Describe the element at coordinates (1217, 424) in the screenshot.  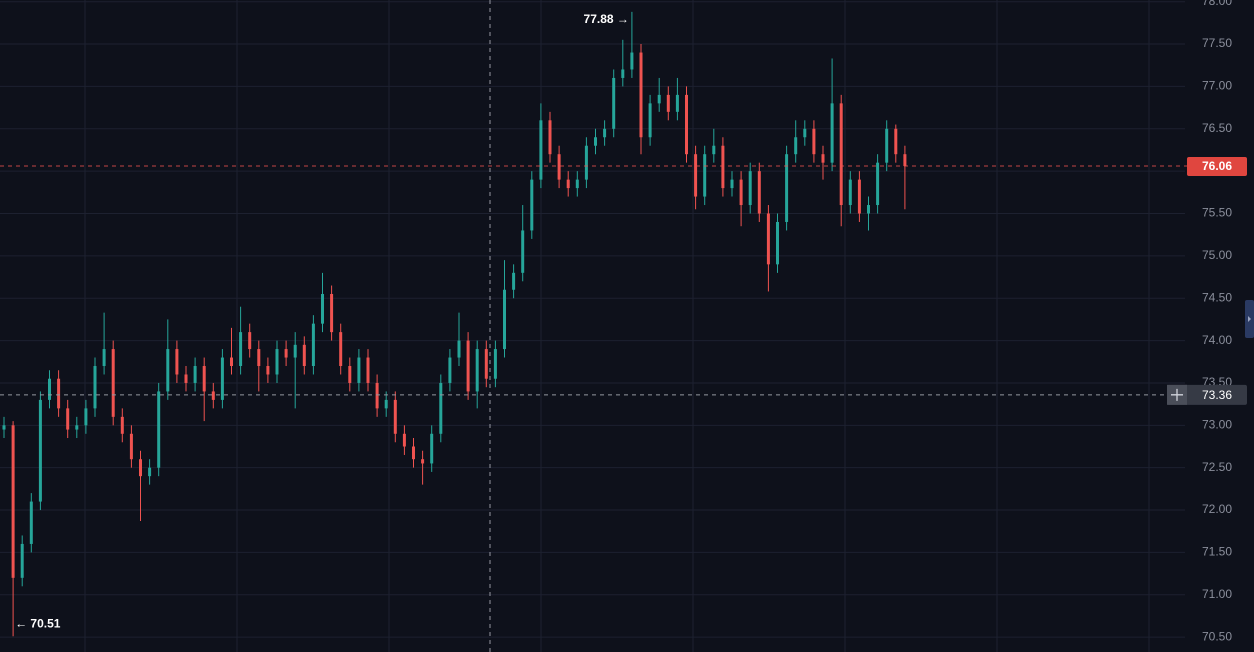
I see `y-tick-label: 73.00` at that location.